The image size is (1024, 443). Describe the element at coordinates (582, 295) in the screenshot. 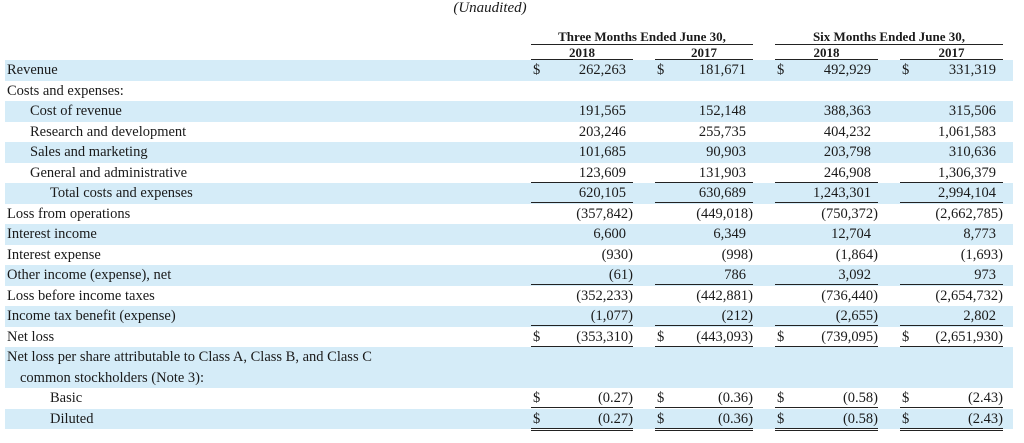

I see `value-cell: (352,233)` at that location.